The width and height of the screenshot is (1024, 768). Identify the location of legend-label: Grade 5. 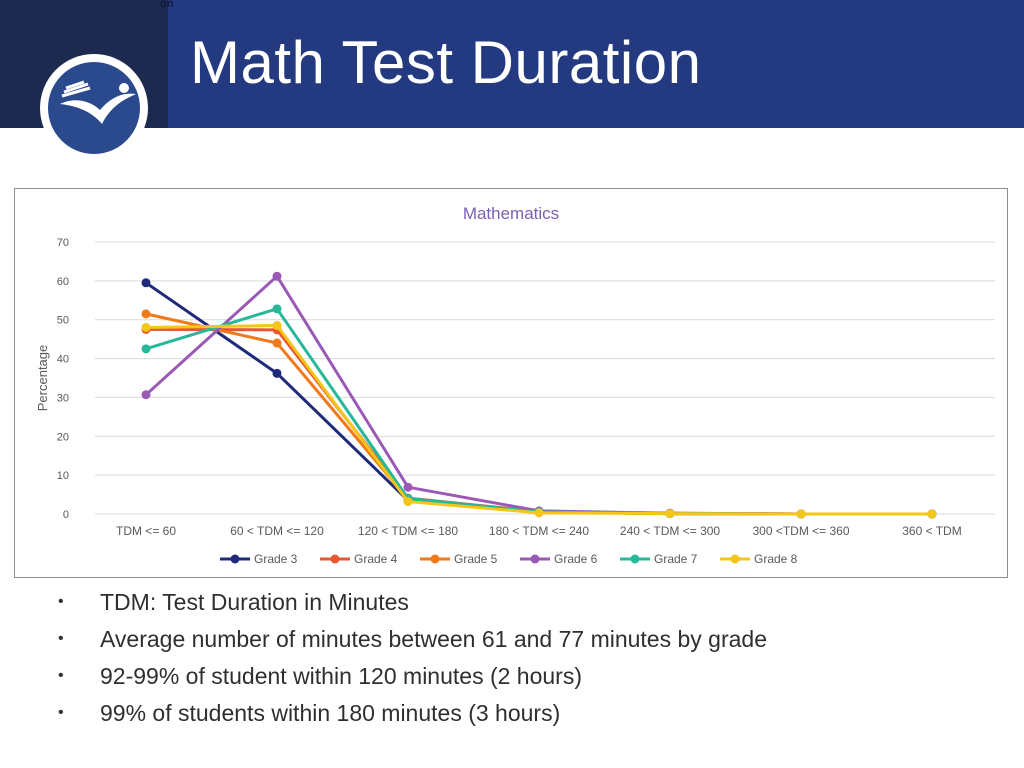
(476, 559).